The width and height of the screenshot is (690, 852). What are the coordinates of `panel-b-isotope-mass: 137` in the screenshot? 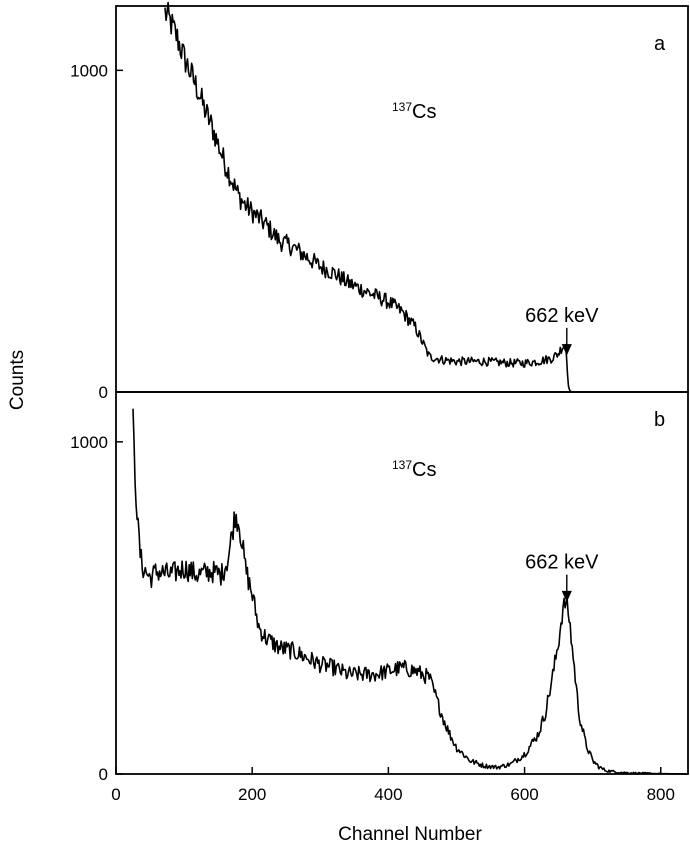 It's located at (402, 465).